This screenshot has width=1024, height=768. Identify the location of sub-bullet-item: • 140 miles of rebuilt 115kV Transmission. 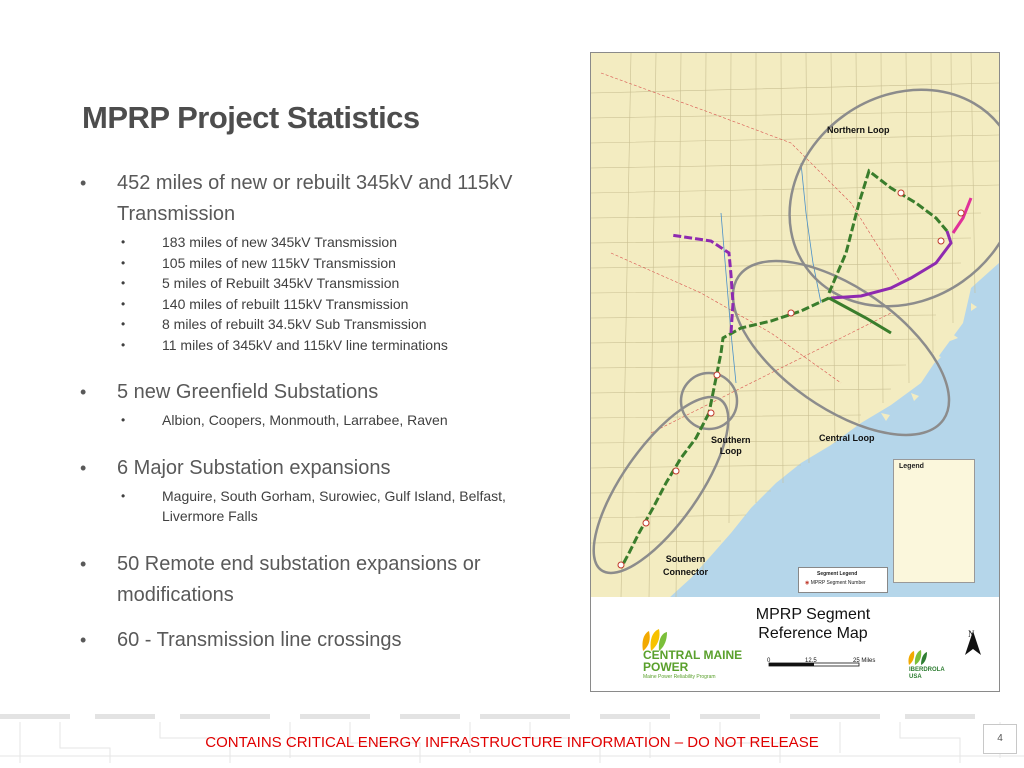
(338, 304).